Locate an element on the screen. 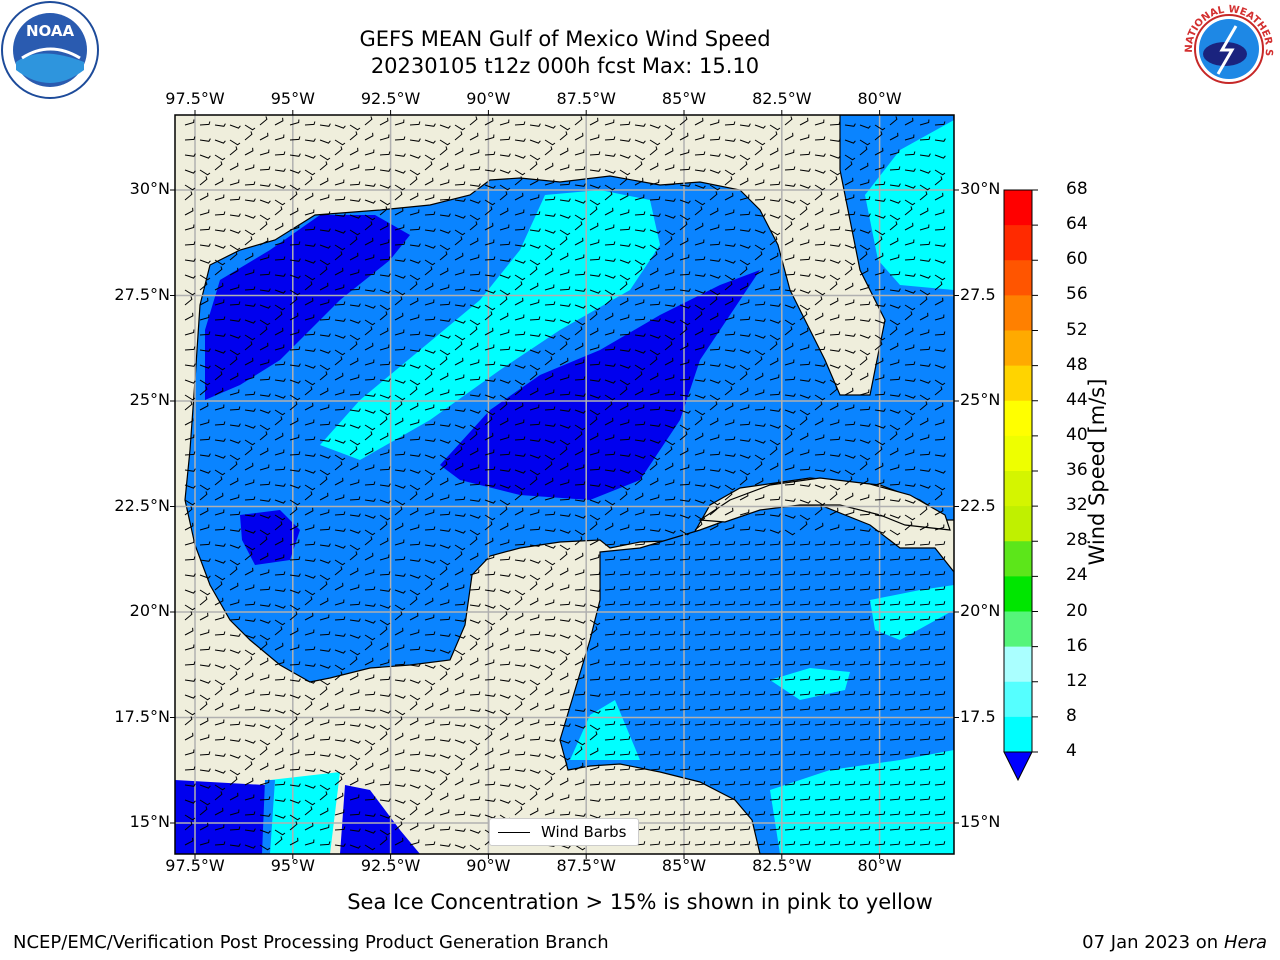 This screenshot has height=960, width=1280. colorbar-segment is located at coordinates (1018, 559).